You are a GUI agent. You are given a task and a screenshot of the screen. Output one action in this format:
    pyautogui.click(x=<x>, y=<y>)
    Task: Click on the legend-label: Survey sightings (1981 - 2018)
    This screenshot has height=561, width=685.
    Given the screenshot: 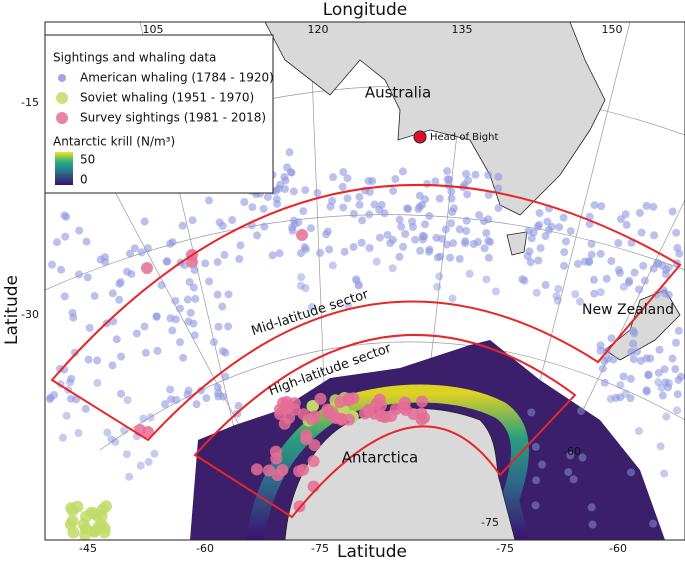 What is the action you would take?
    pyautogui.click(x=173, y=118)
    